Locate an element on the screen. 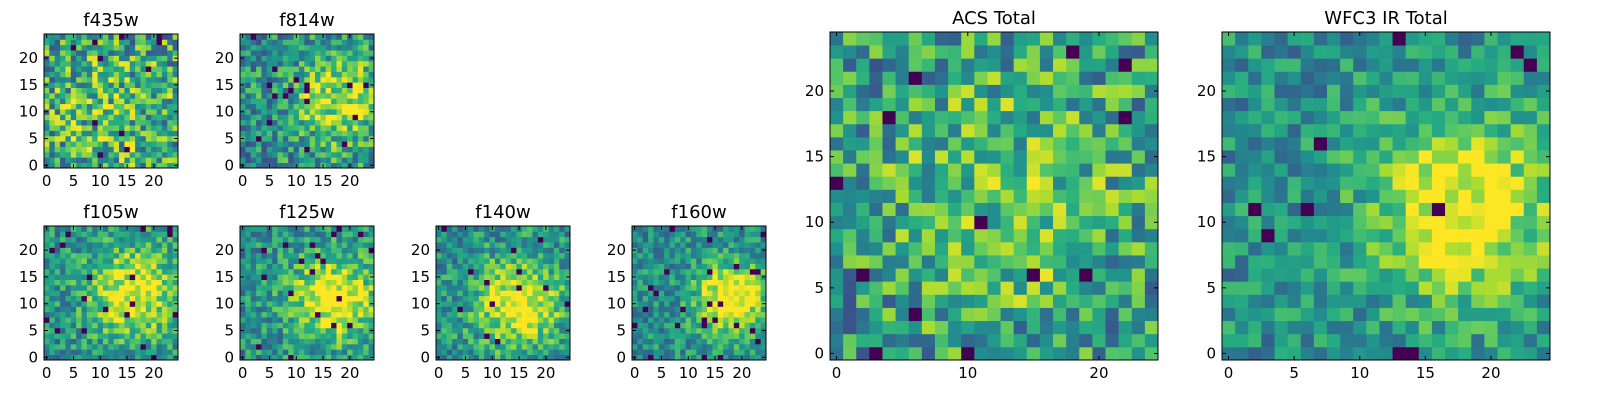 This screenshot has width=1600, height=400. y-tick-label: 10 is located at coordinates (224, 304).